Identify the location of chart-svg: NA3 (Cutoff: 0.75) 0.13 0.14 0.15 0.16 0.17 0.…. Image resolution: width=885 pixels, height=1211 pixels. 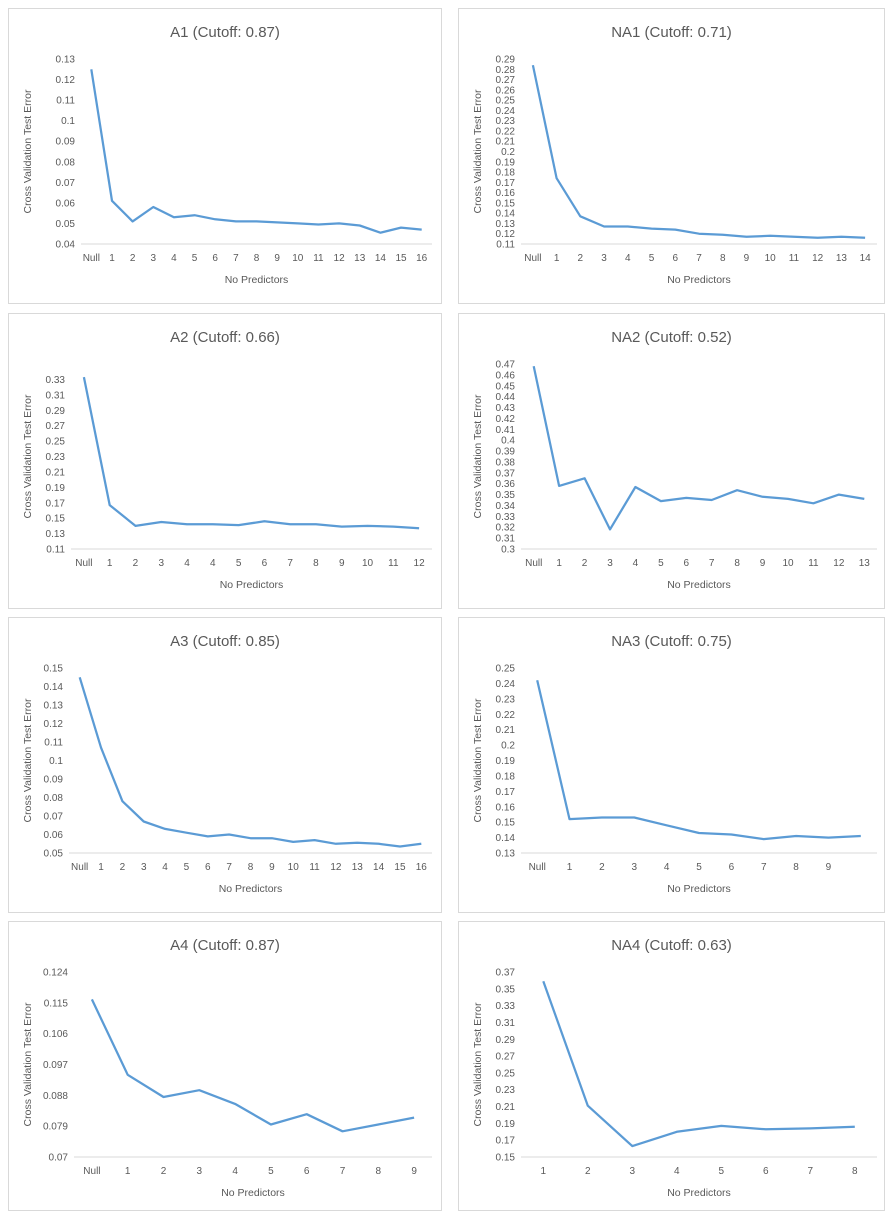
(674, 764).